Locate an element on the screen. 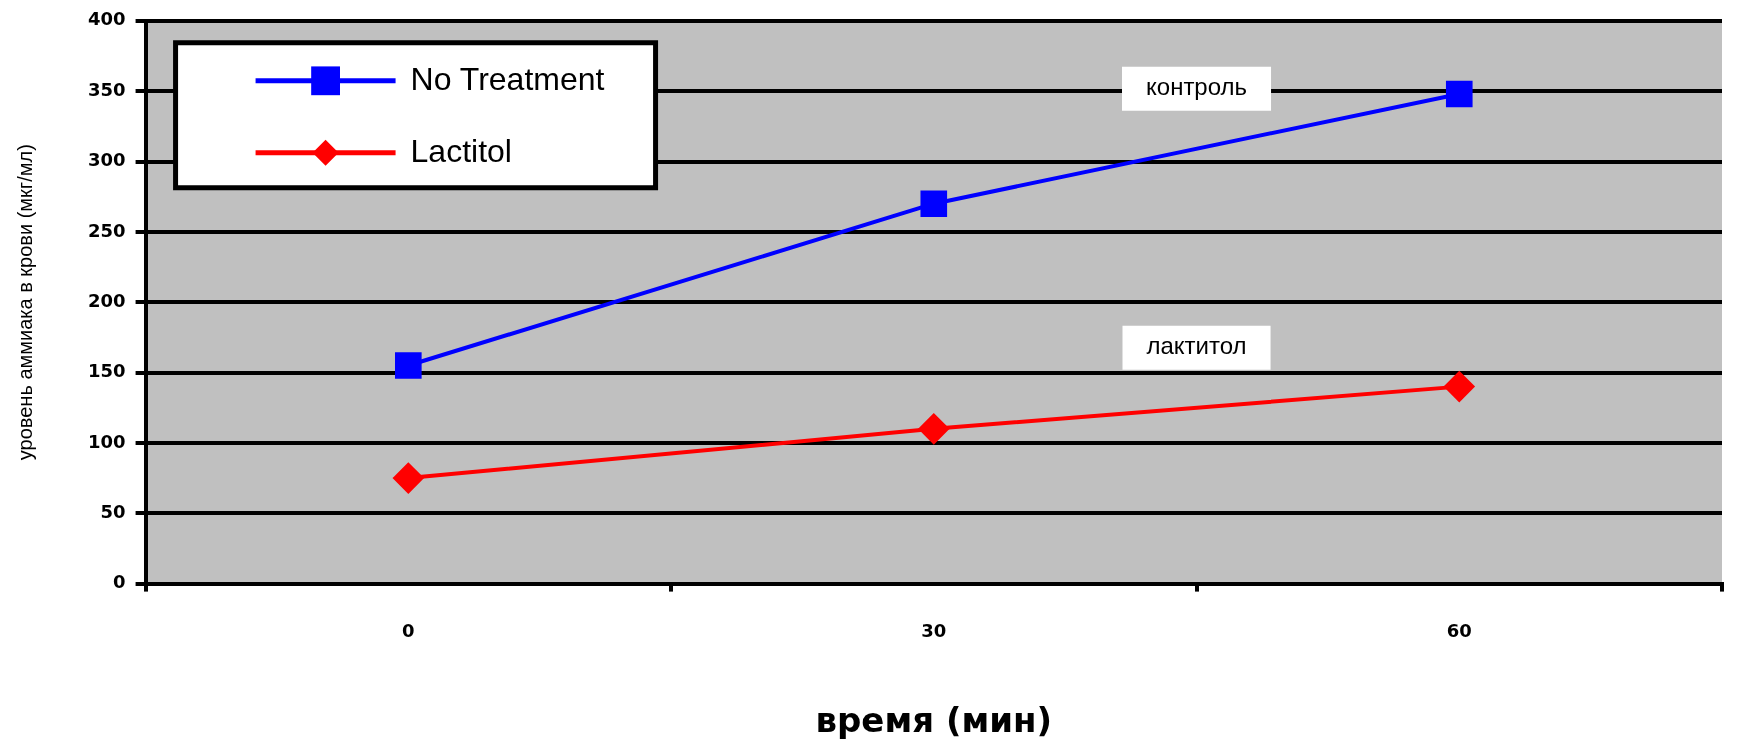  annotation: лактитол is located at coordinates (1196, 346).